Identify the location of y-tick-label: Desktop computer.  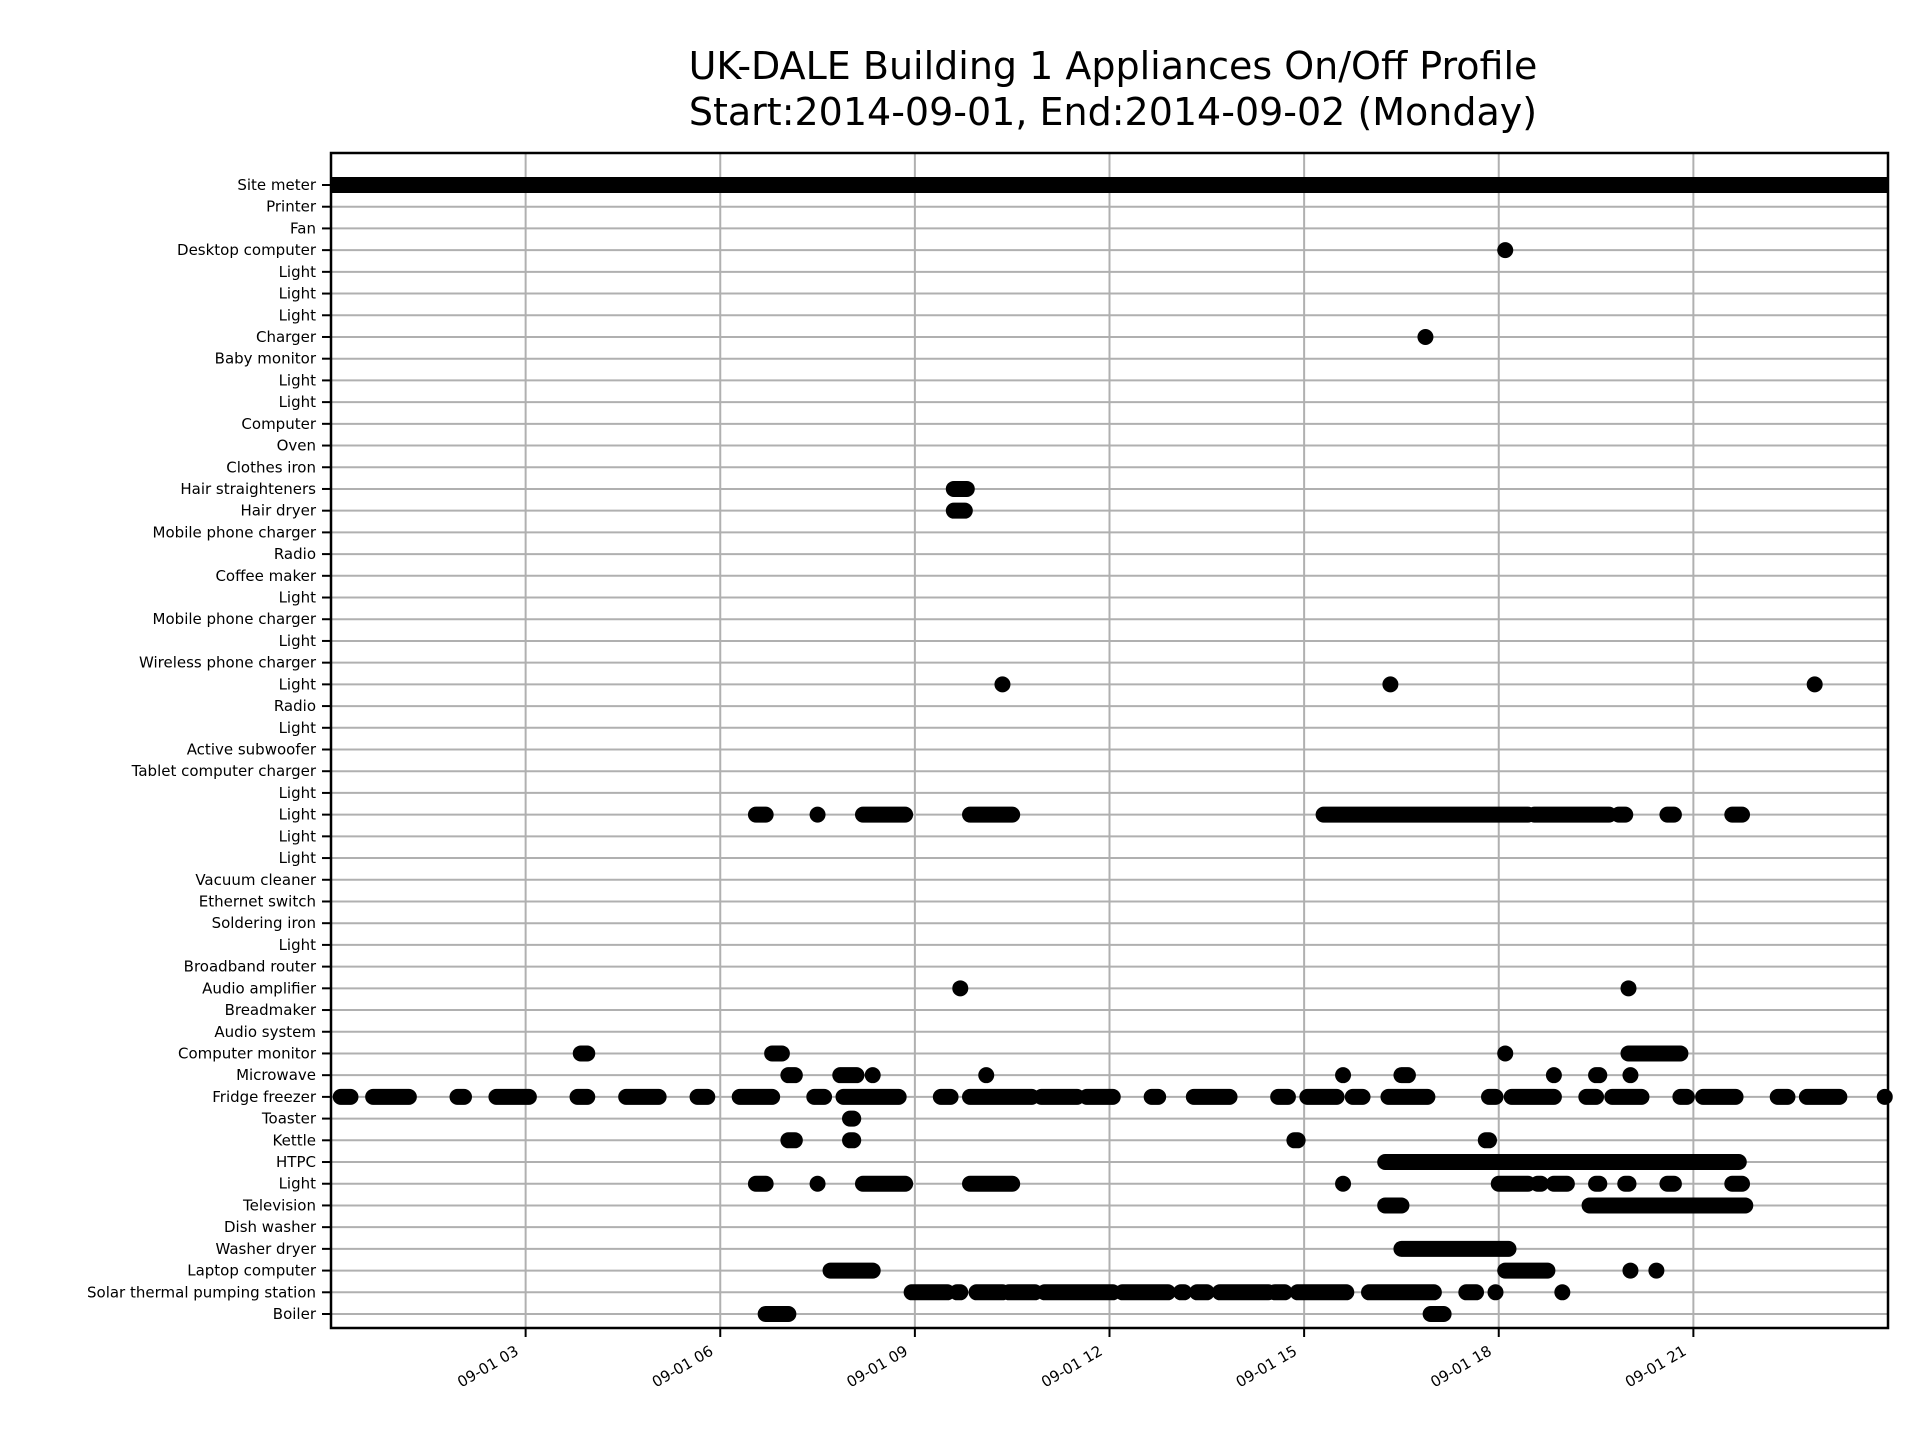
(247, 250).